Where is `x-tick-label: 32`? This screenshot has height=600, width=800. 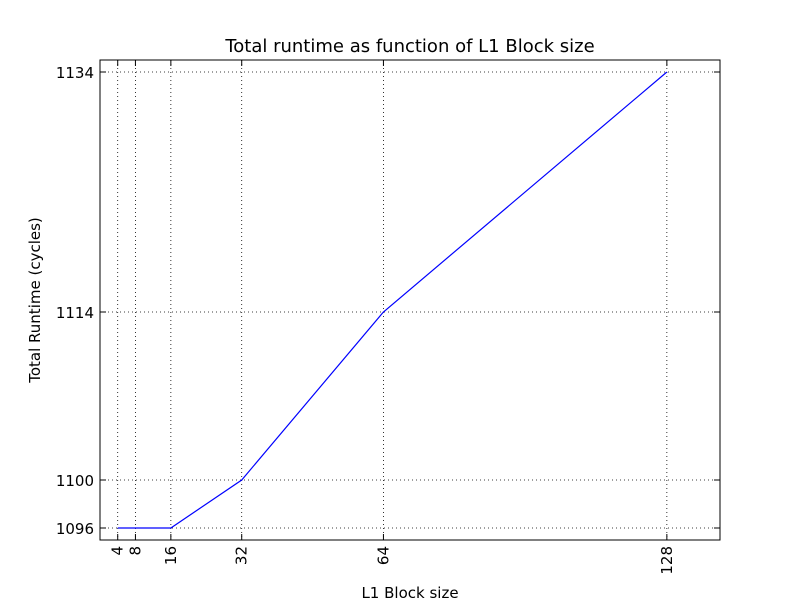 x-tick-label: 32 is located at coordinates (242, 555).